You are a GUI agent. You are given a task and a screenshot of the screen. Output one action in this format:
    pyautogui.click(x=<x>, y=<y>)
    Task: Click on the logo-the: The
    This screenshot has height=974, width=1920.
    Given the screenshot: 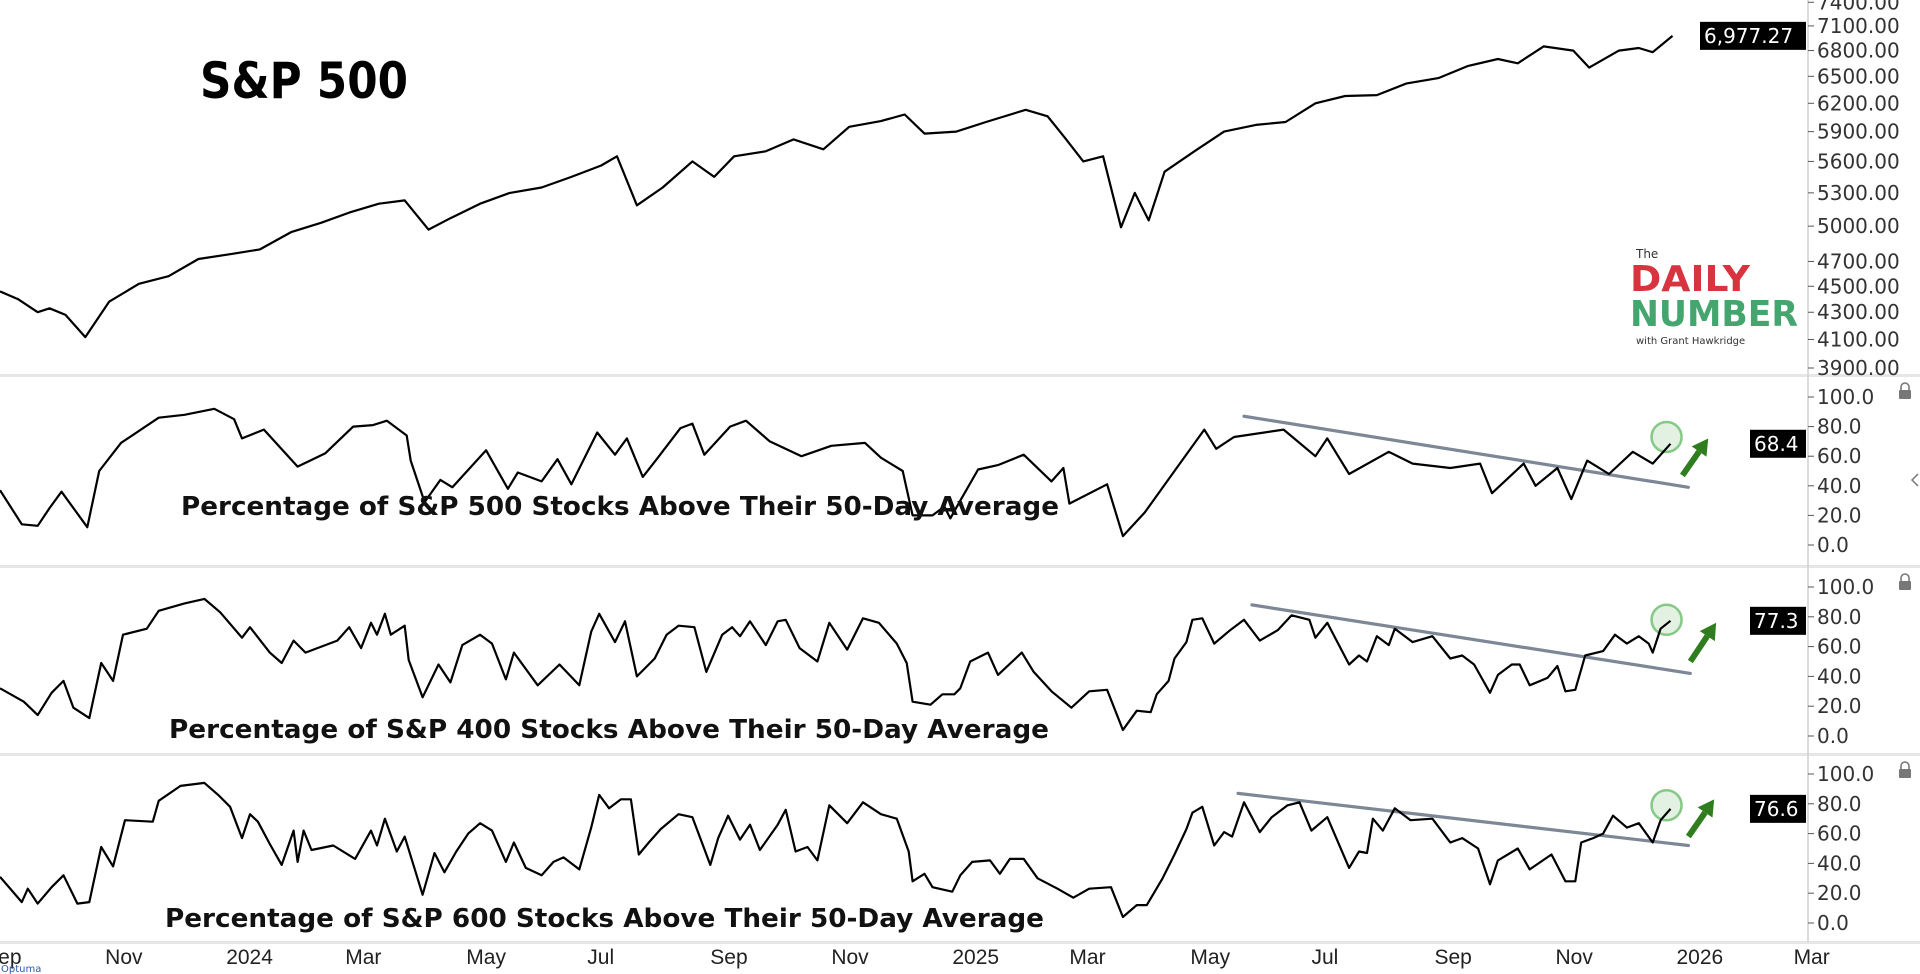 What is the action you would take?
    pyautogui.click(x=1646, y=254)
    